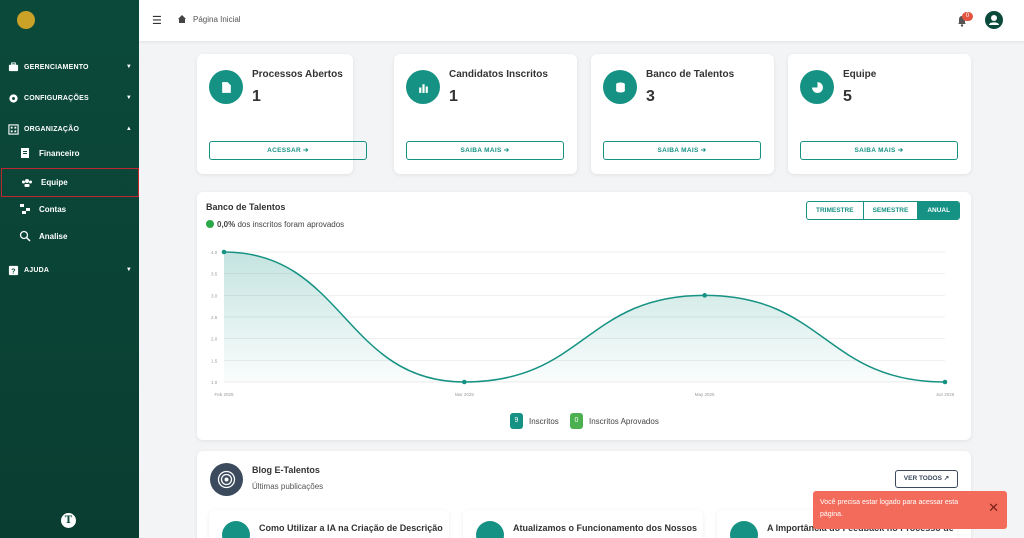 The image size is (1024, 538). What do you see at coordinates (214, 295) in the screenshot?
I see `y-tick-label: 3.0` at bounding box center [214, 295].